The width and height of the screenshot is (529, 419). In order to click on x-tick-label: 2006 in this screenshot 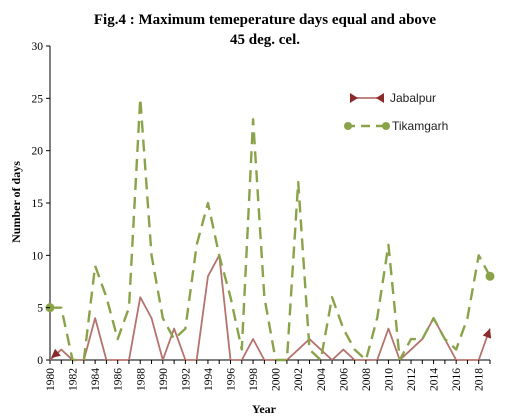, I will do `click(344, 379)`.